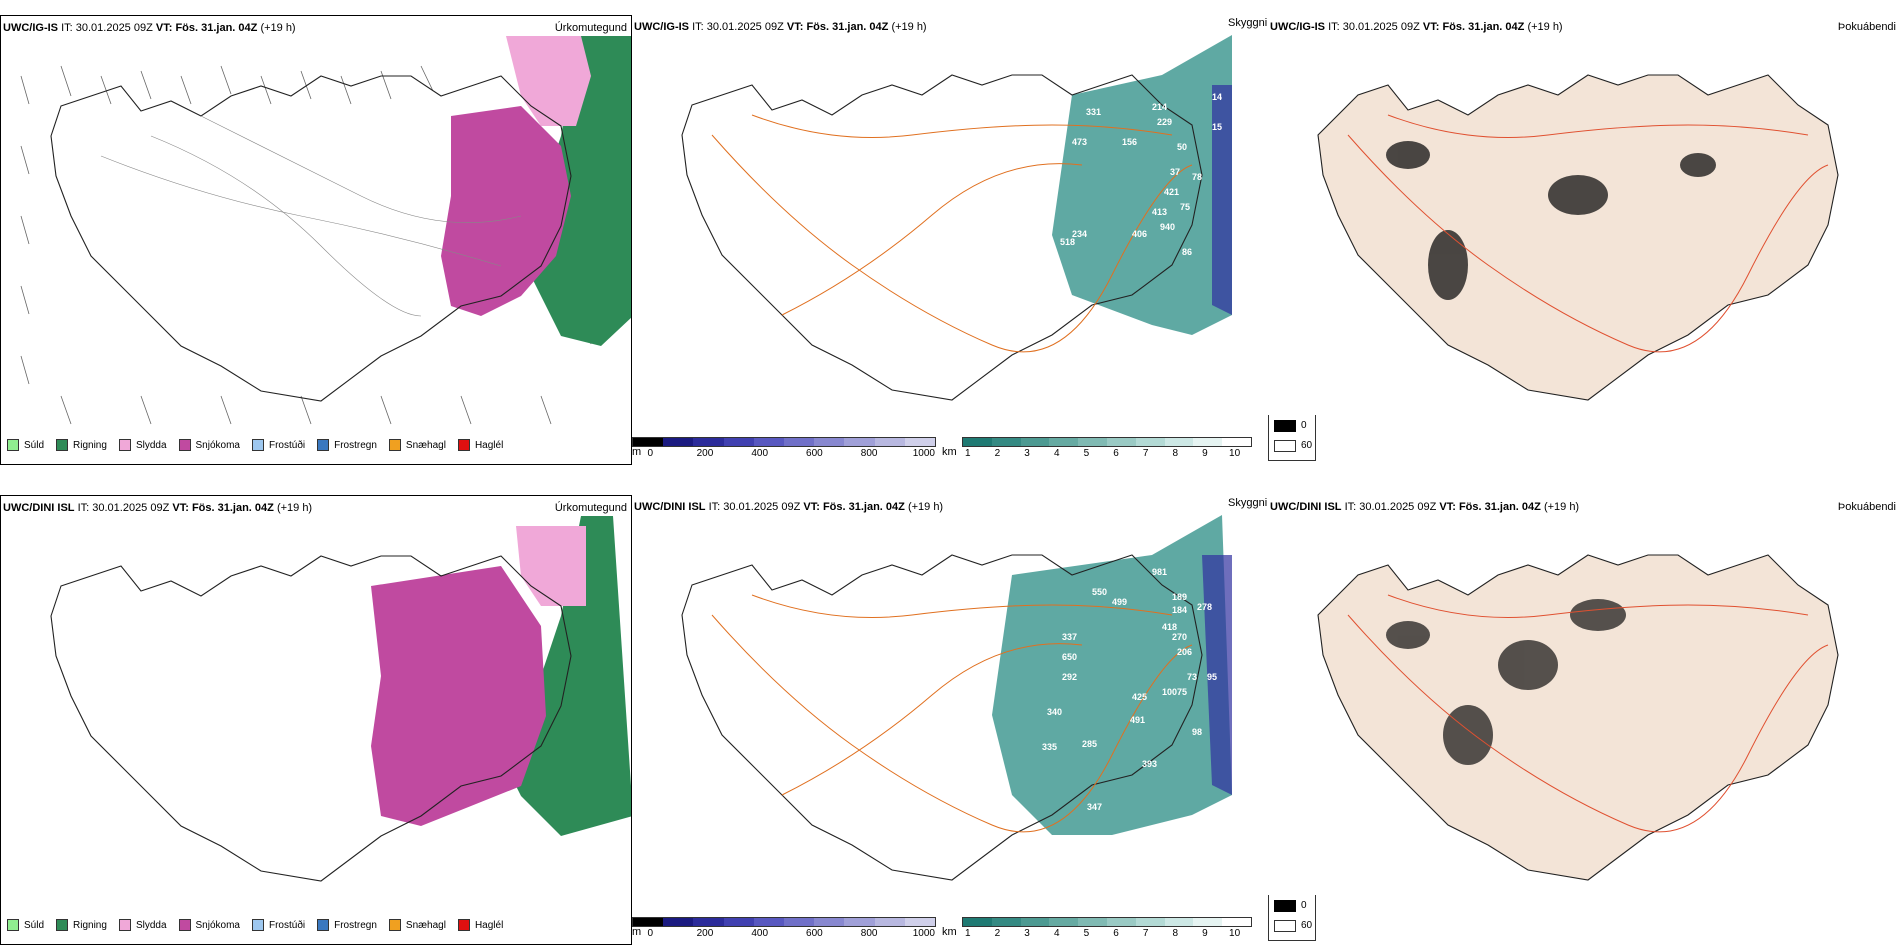 Image resolution: width=1900 pixels, height=950 pixels. What do you see at coordinates (278, 28) in the screenshot?
I see `lead-time: (+19 h)` at bounding box center [278, 28].